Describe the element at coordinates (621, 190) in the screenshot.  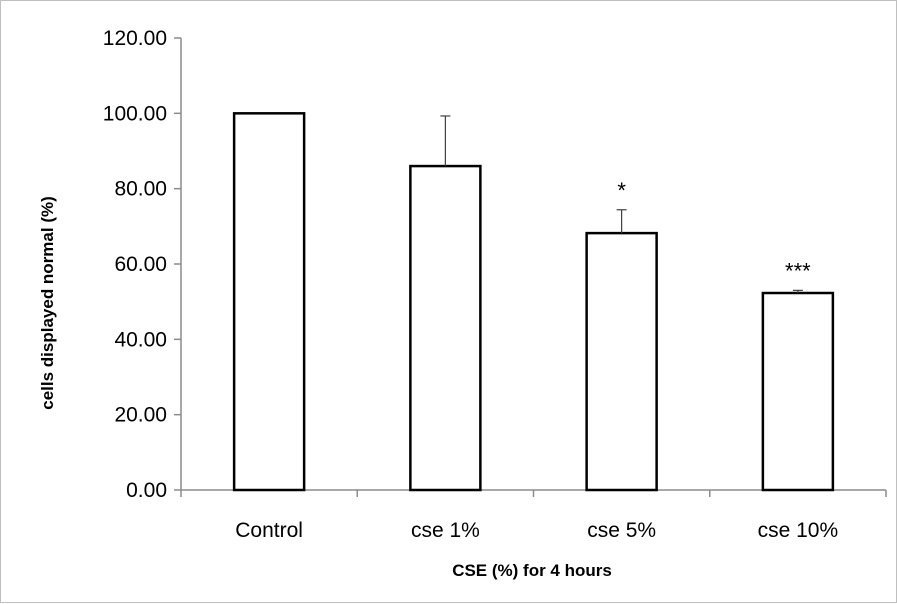
I see `significance-marker: *` at that location.